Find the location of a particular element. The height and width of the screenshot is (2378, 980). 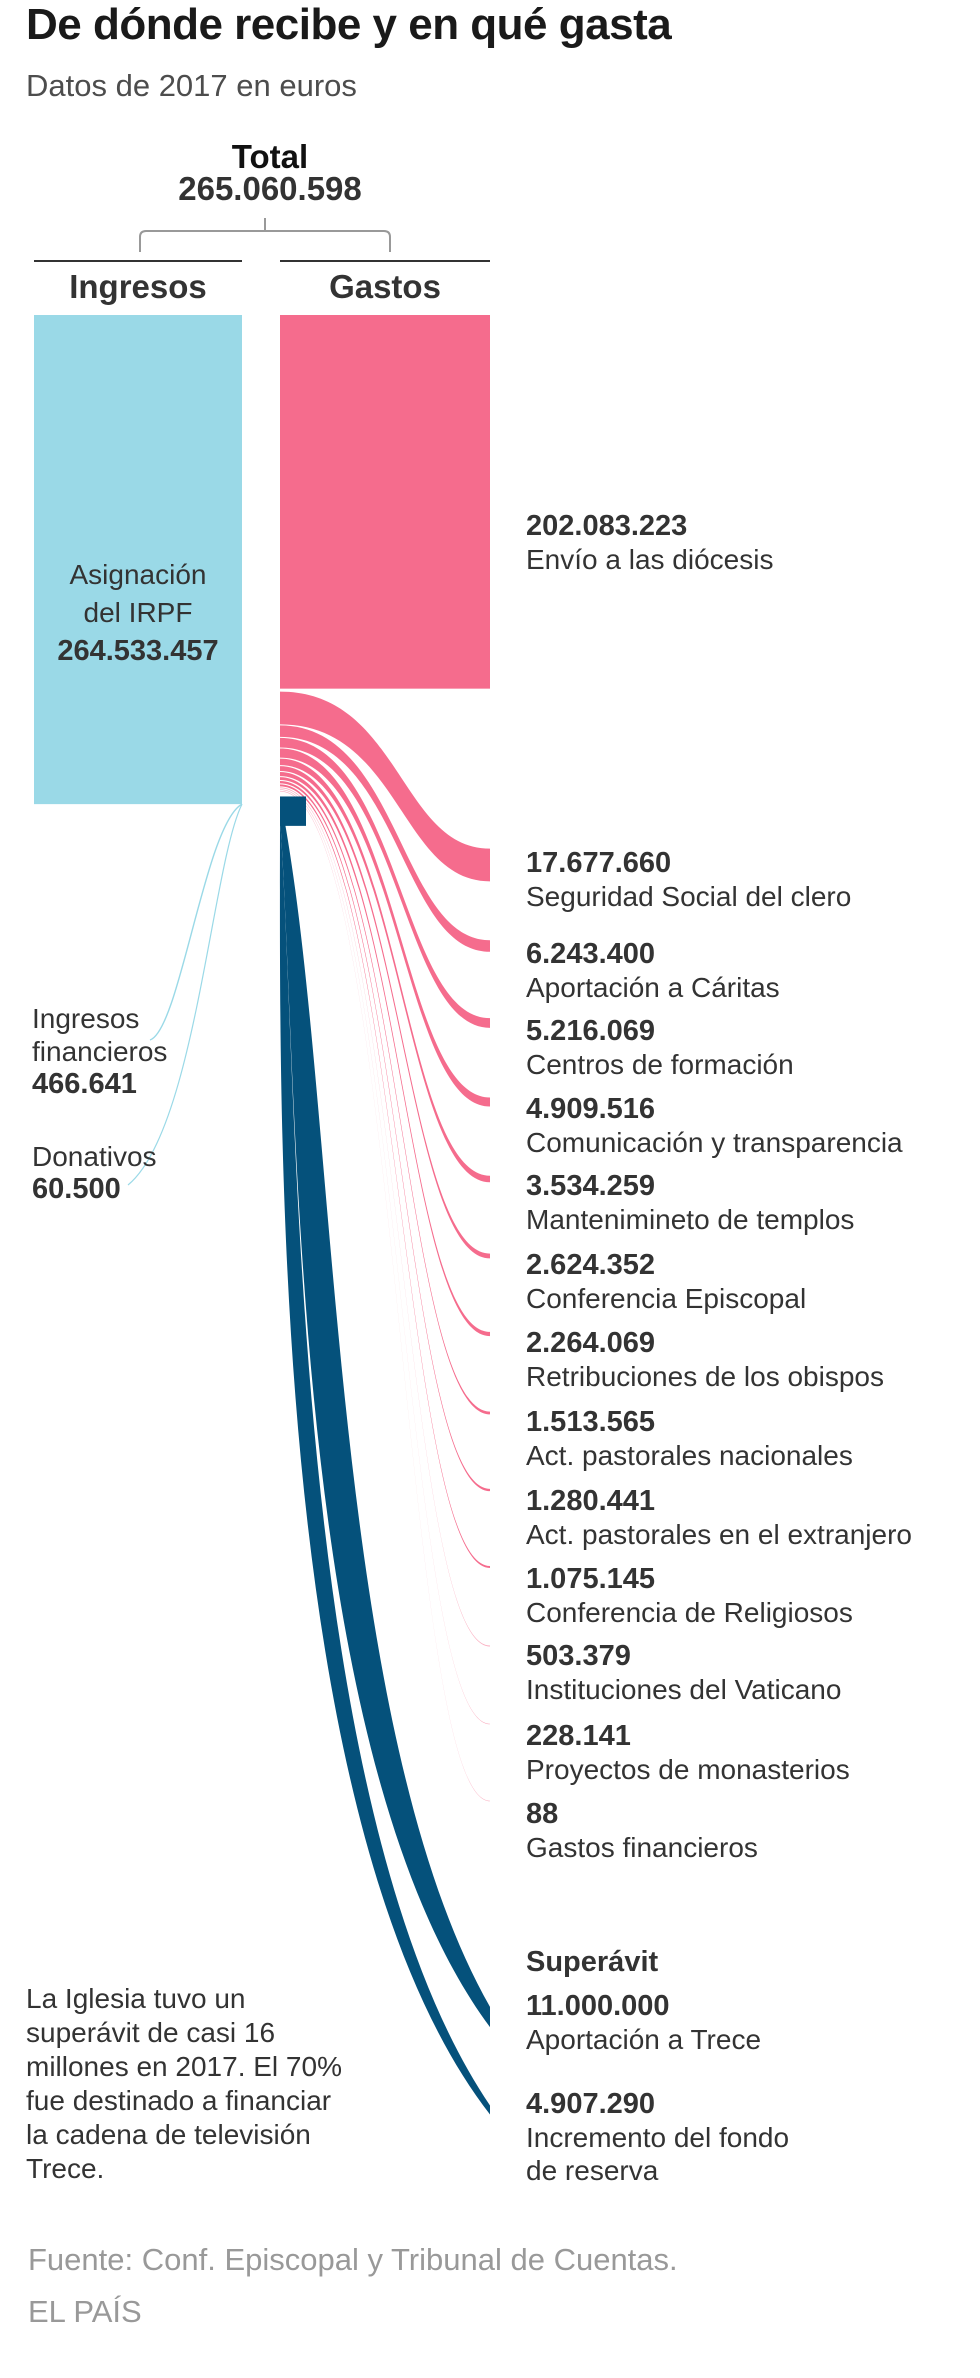

expense-value: 1.075.145 is located at coordinates (591, 1579).